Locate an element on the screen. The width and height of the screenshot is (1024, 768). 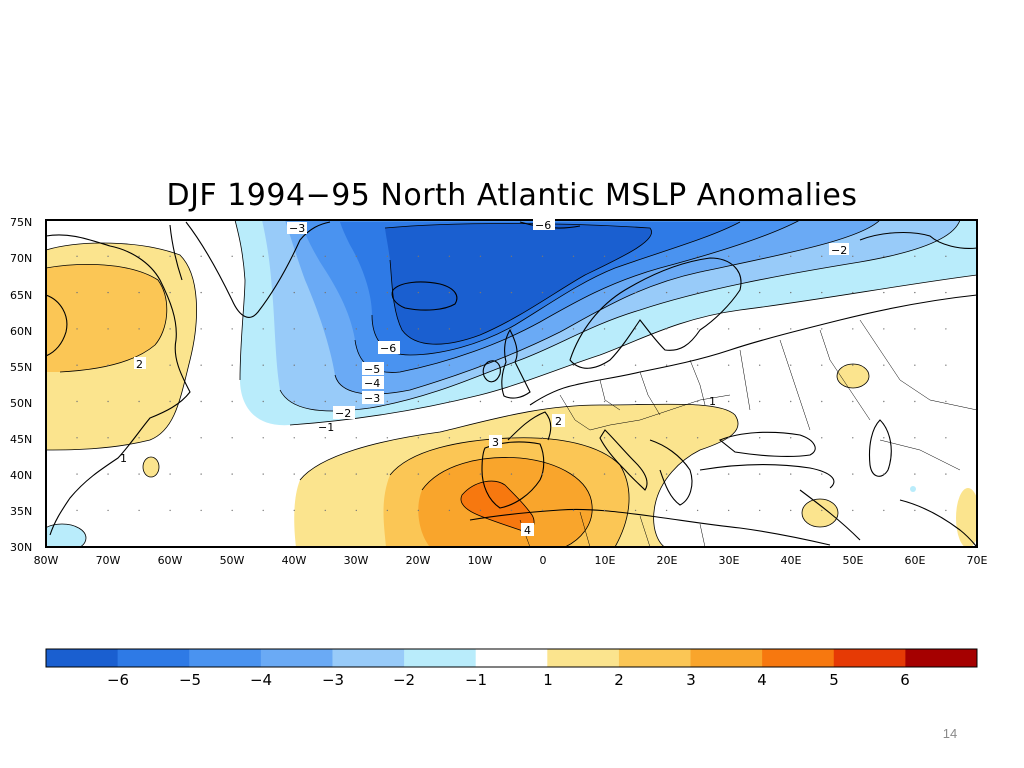
contour-label: 1 is located at coordinates (123, 458).